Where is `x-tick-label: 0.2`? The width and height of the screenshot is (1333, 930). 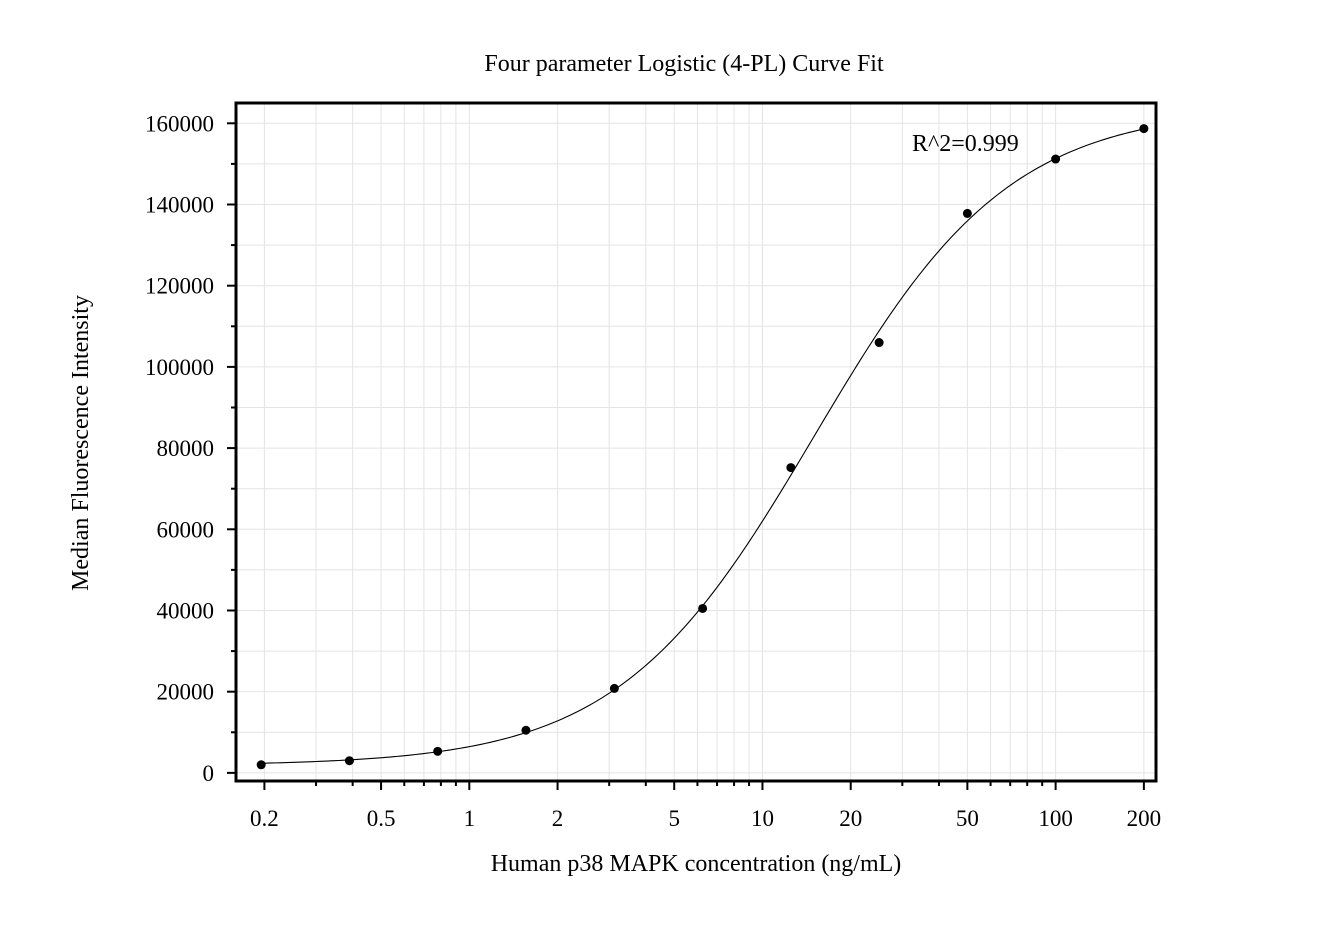 x-tick-label: 0.2 is located at coordinates (264, 818).